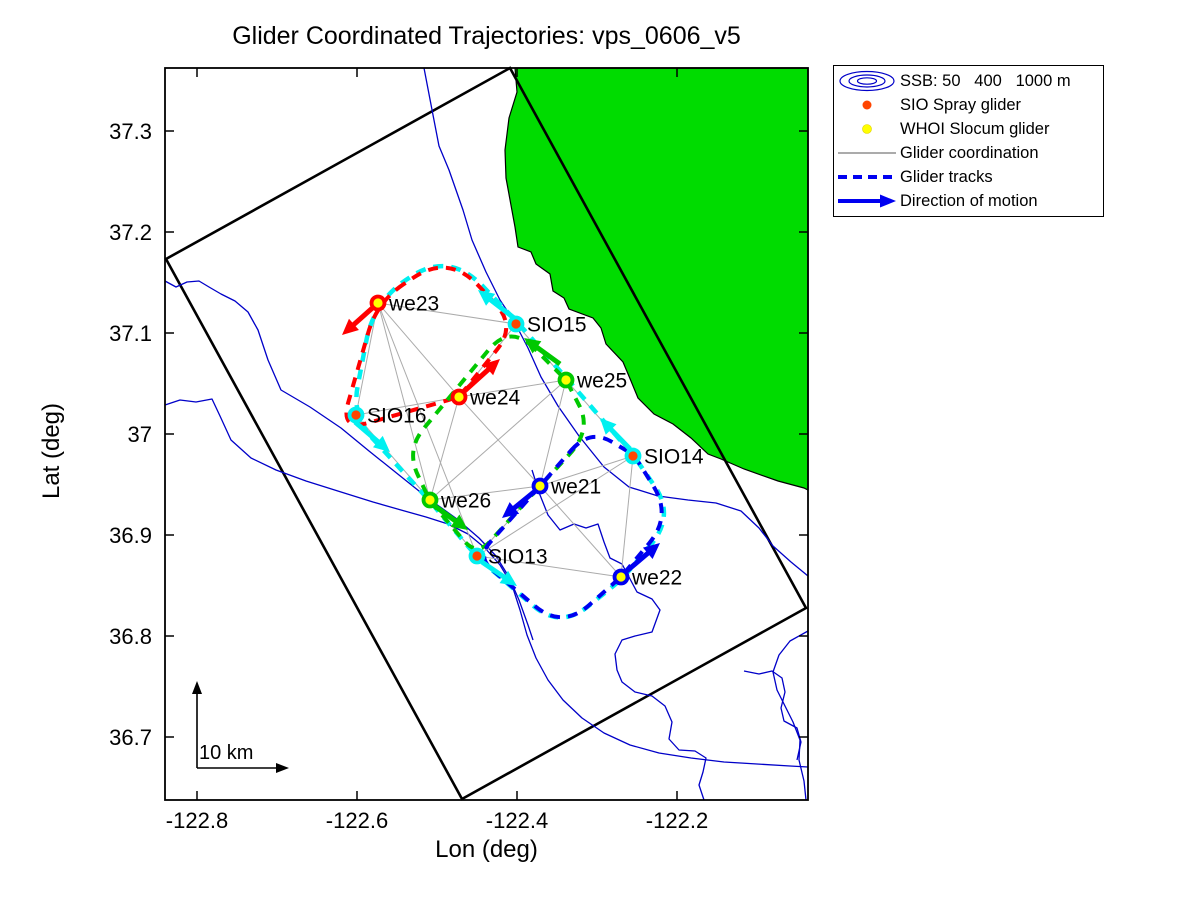 Image resolution: width=1200 pixels, height=900 pixels. Describe the element at coordinates (961, 104) in the screenshot. I see `legend-item-label: SIO Spray glider` at that location.